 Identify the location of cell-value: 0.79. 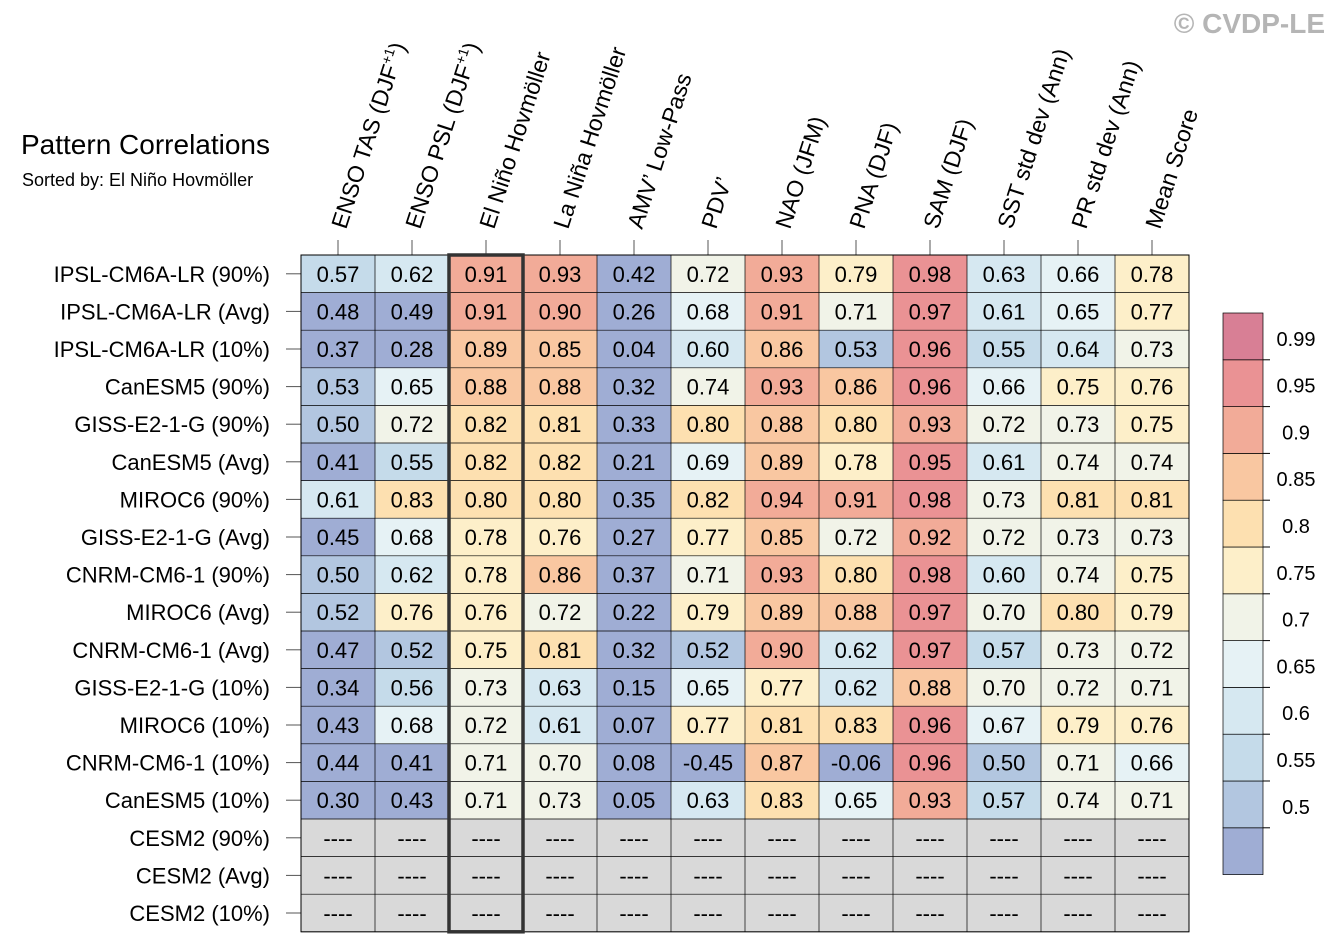
(708, 612).